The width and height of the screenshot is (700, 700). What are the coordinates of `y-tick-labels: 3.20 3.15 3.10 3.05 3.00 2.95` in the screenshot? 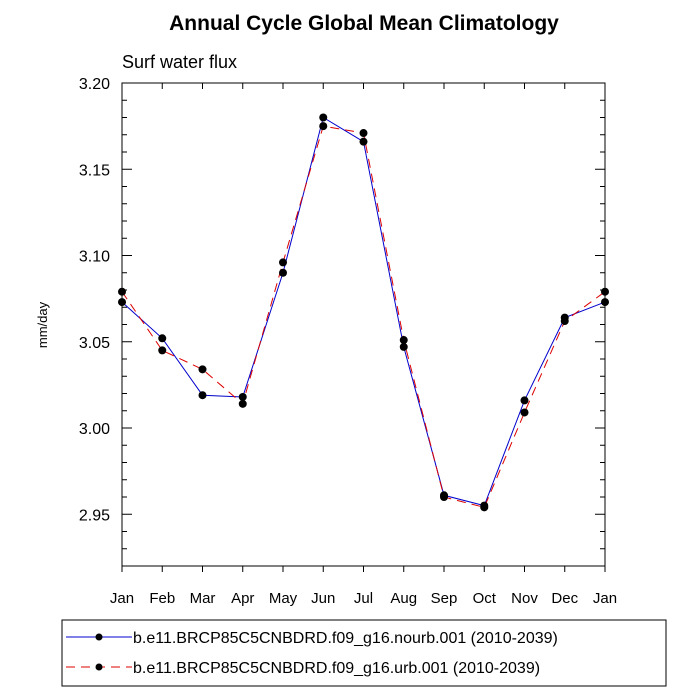 It's located at (94, 300).